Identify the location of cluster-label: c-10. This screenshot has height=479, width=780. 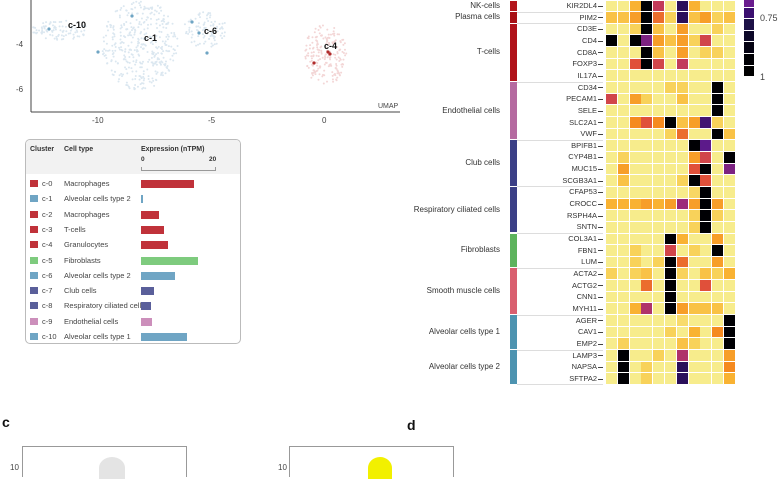
(77, 25).